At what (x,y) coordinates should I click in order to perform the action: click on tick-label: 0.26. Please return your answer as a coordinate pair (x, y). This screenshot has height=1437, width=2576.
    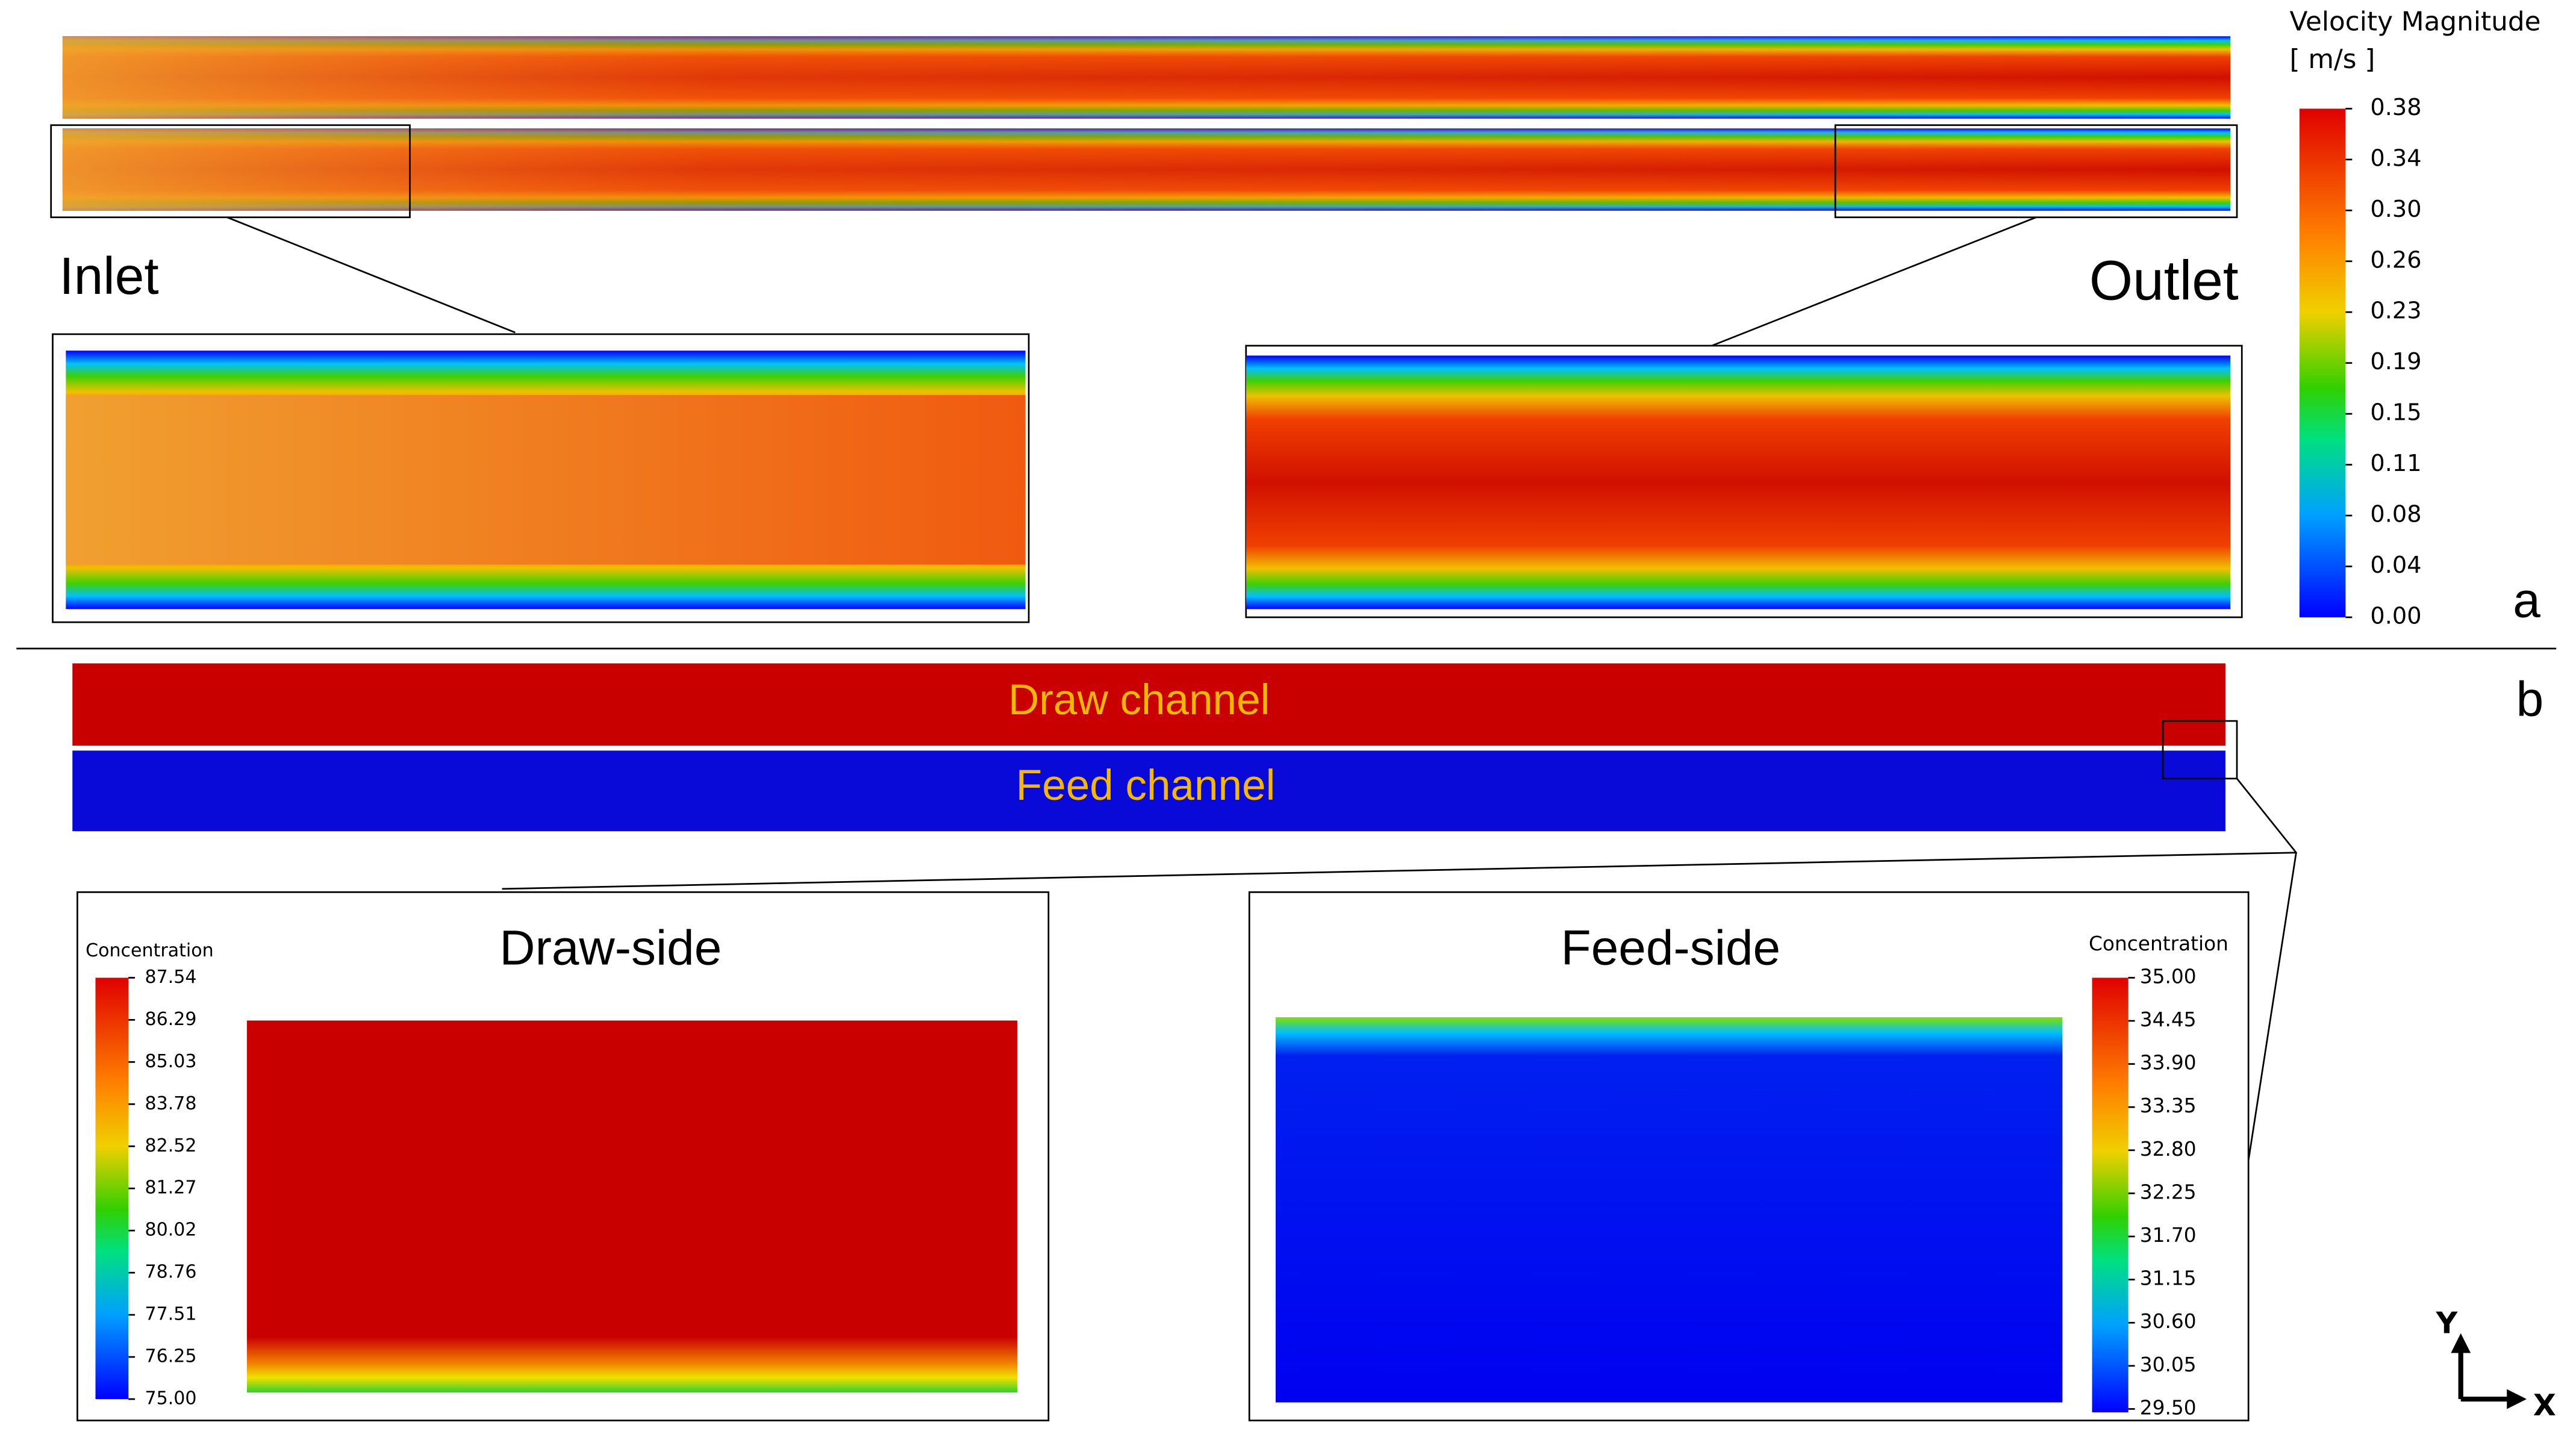
    Looking at the image, I should click on (2395, 259).